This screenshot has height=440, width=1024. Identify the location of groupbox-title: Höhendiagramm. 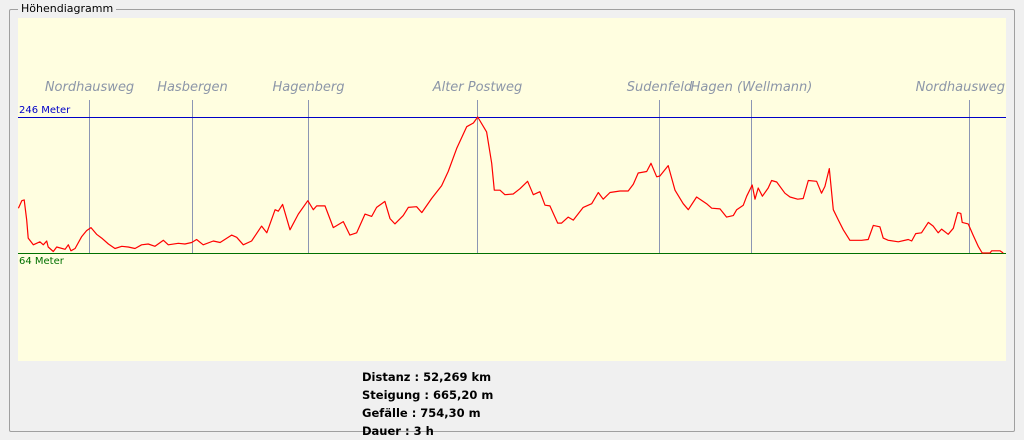
(67, 8).